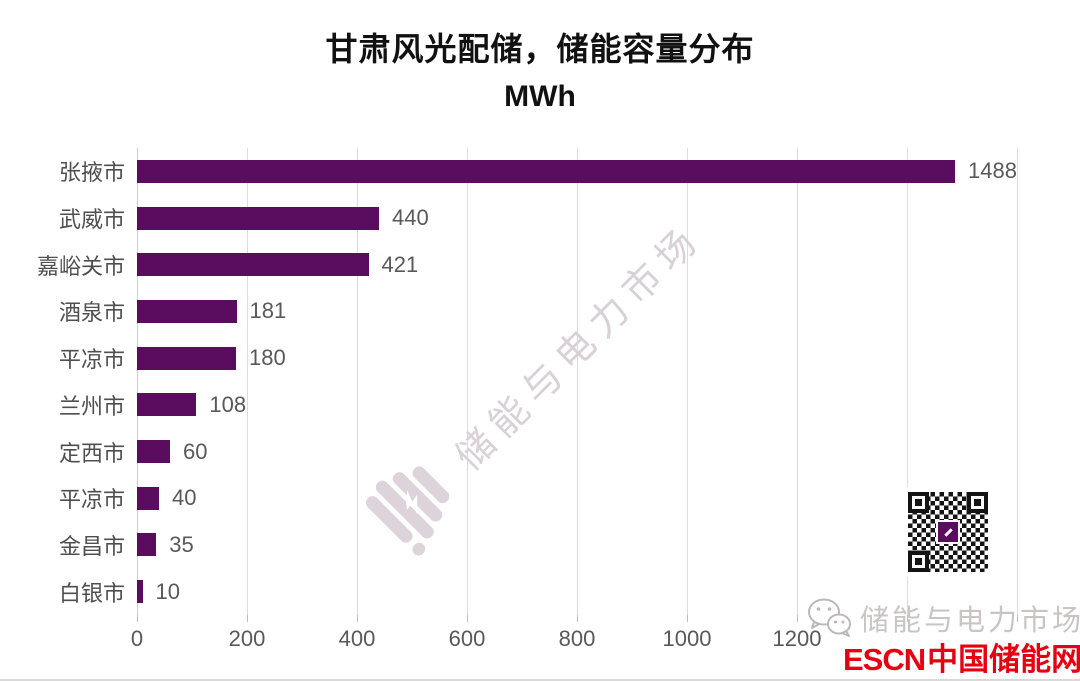  I want to click on bar-row: 35, so click(577, 545).